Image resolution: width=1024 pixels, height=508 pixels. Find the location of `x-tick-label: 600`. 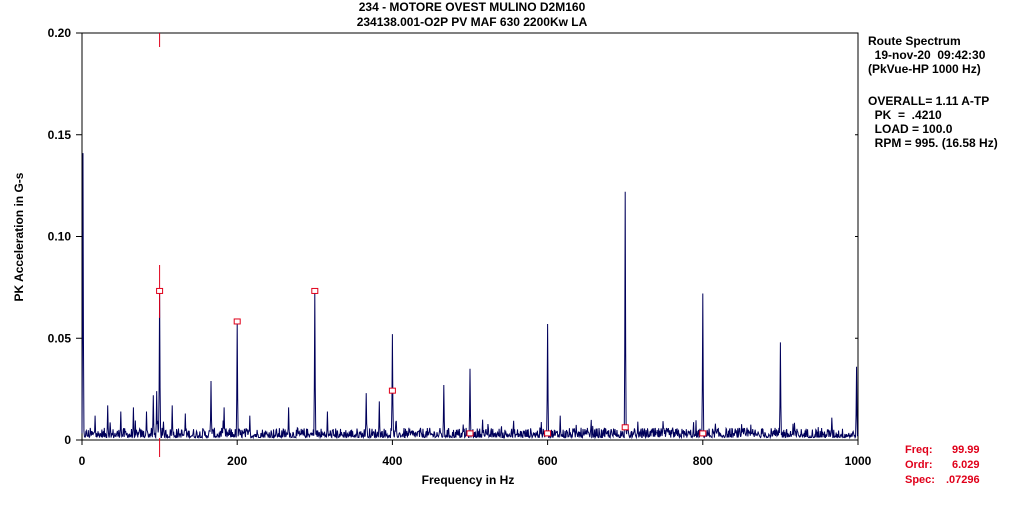

x-tick-label: 600 is located at coordinates (548, 461).